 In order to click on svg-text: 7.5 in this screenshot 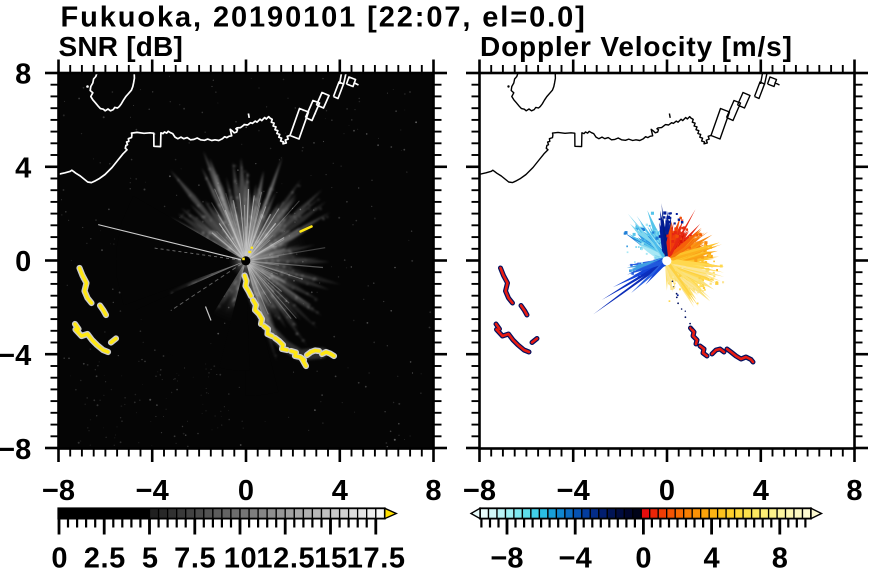, I will do `click(195, 556)`.